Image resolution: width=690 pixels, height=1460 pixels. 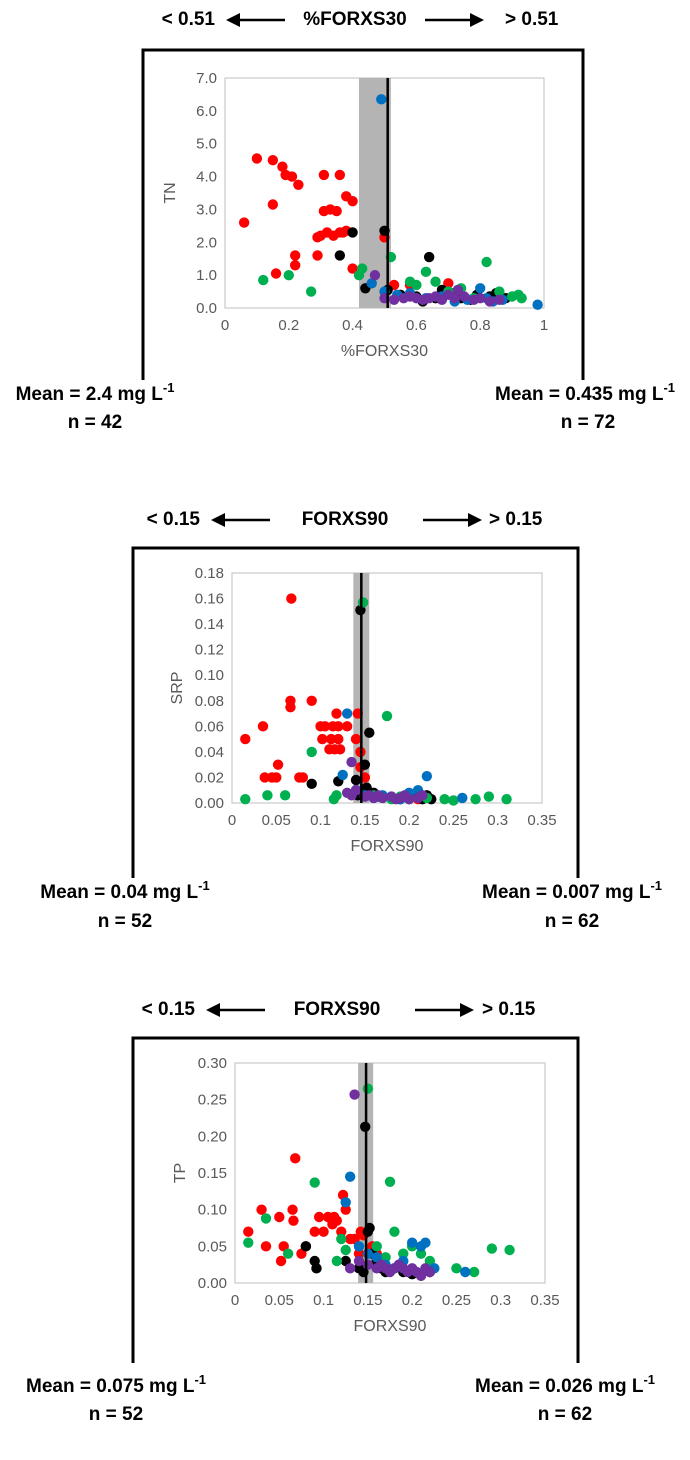 What do you see at coordinates (364, 820) in the screenshot?
I see `x-tick-label: 0.15` at bounding box center [364, 820].